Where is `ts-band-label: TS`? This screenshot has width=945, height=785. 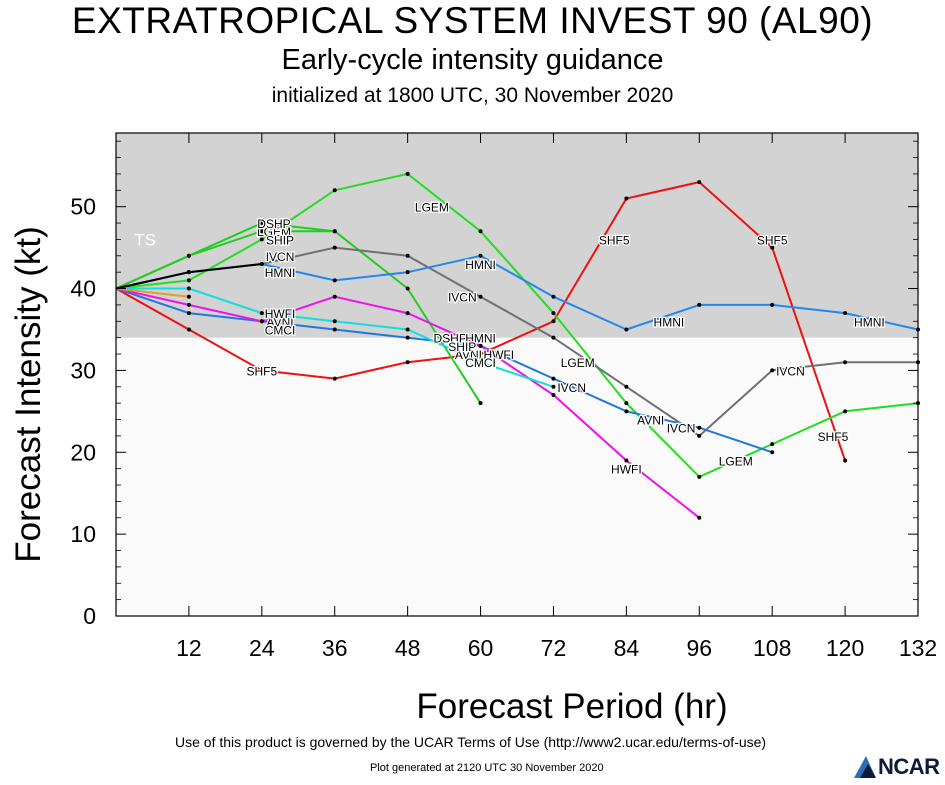
ts-band-label: TS is located at coordinates (145, 239).